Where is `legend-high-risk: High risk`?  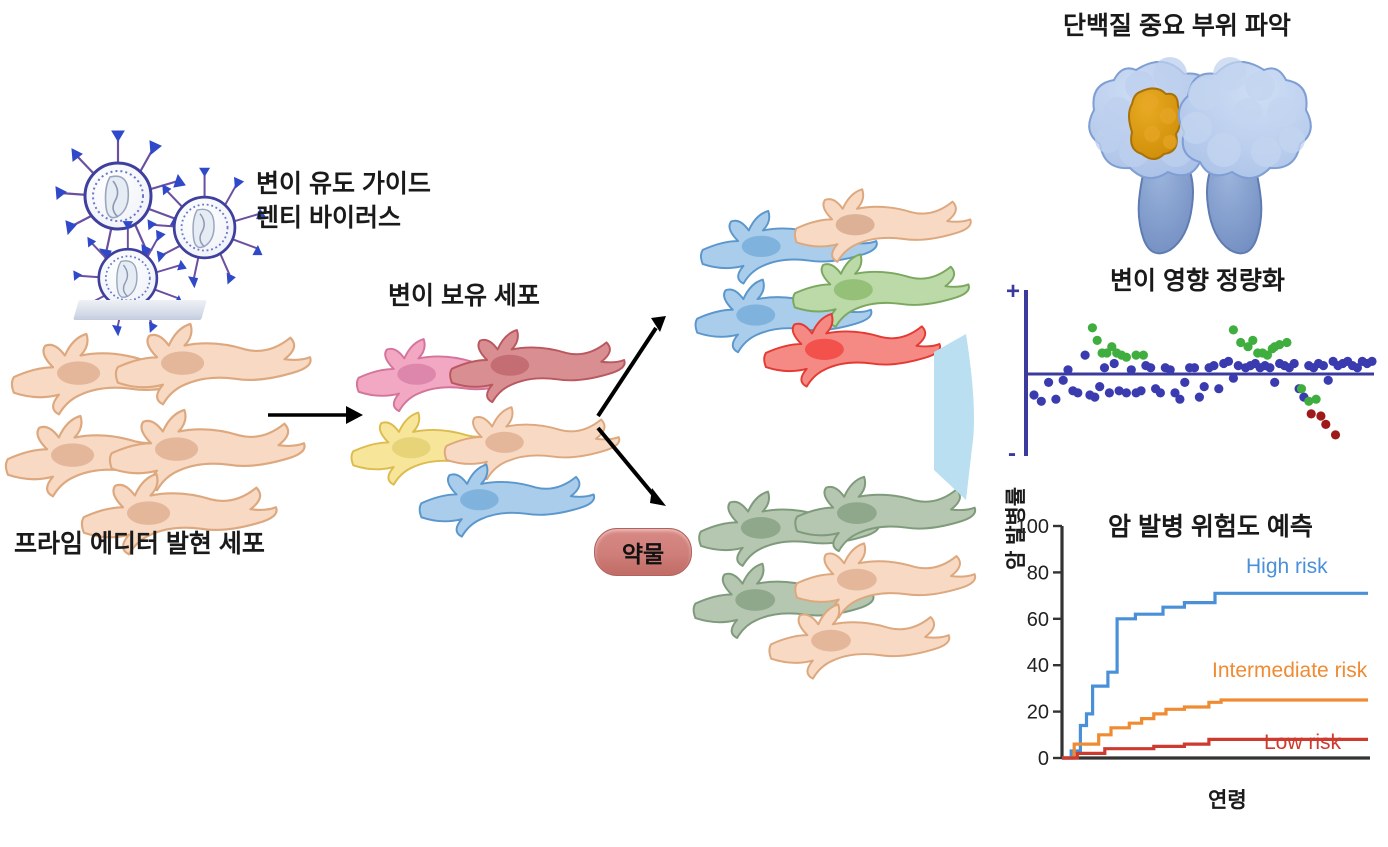
legend-high-risk: High risk is located at coordinates (1287, 566).